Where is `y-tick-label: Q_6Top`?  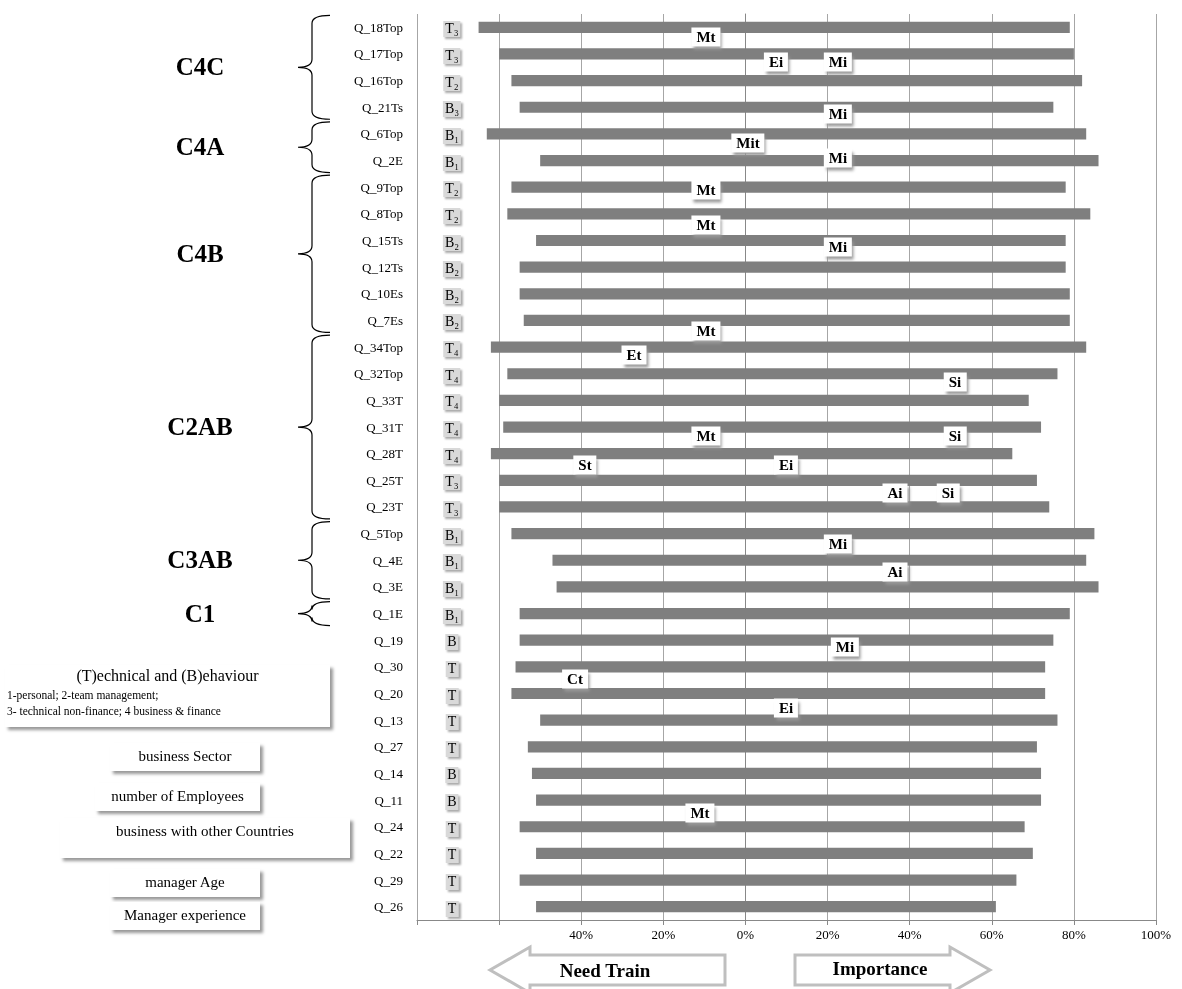 y-tick-label: Q_6Top is located at coordinates (381, 134).